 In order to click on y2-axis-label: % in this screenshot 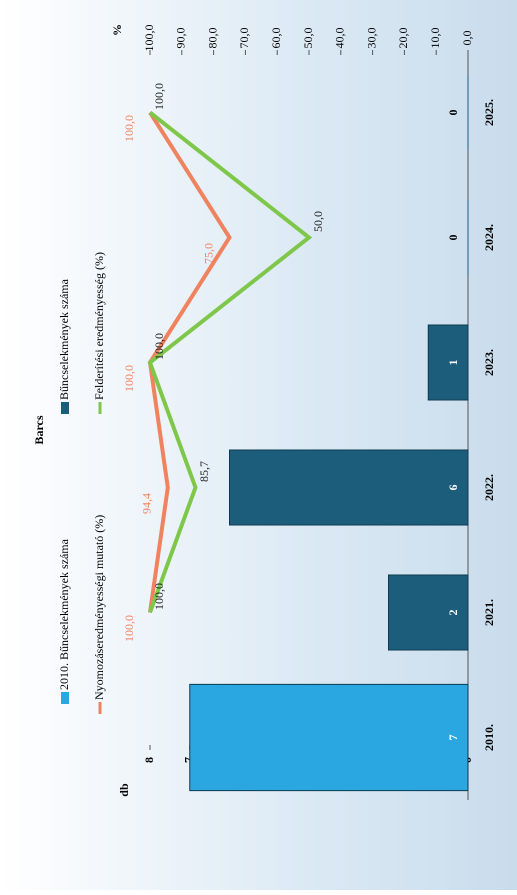, I will do `click(117, 30)`.